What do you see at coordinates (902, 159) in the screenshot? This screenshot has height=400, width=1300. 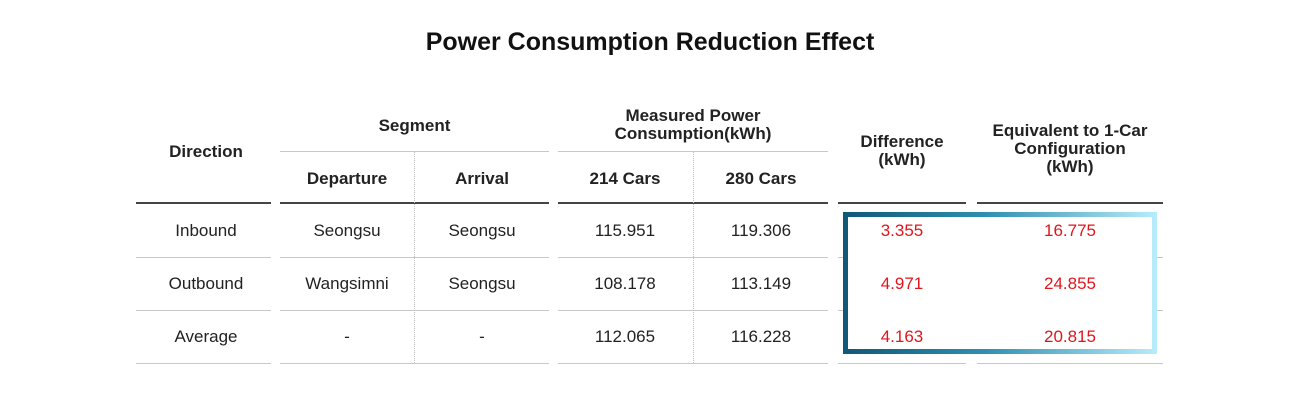 I see `header-difference-line2: (kWh)` at bounding box center [902, 159].